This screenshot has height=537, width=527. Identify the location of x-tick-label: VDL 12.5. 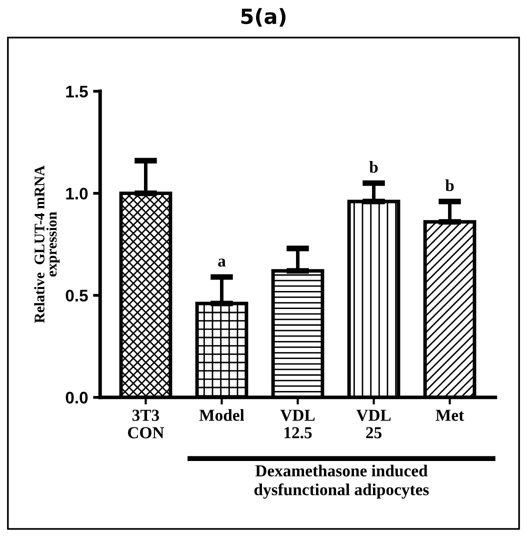
(297, 424).